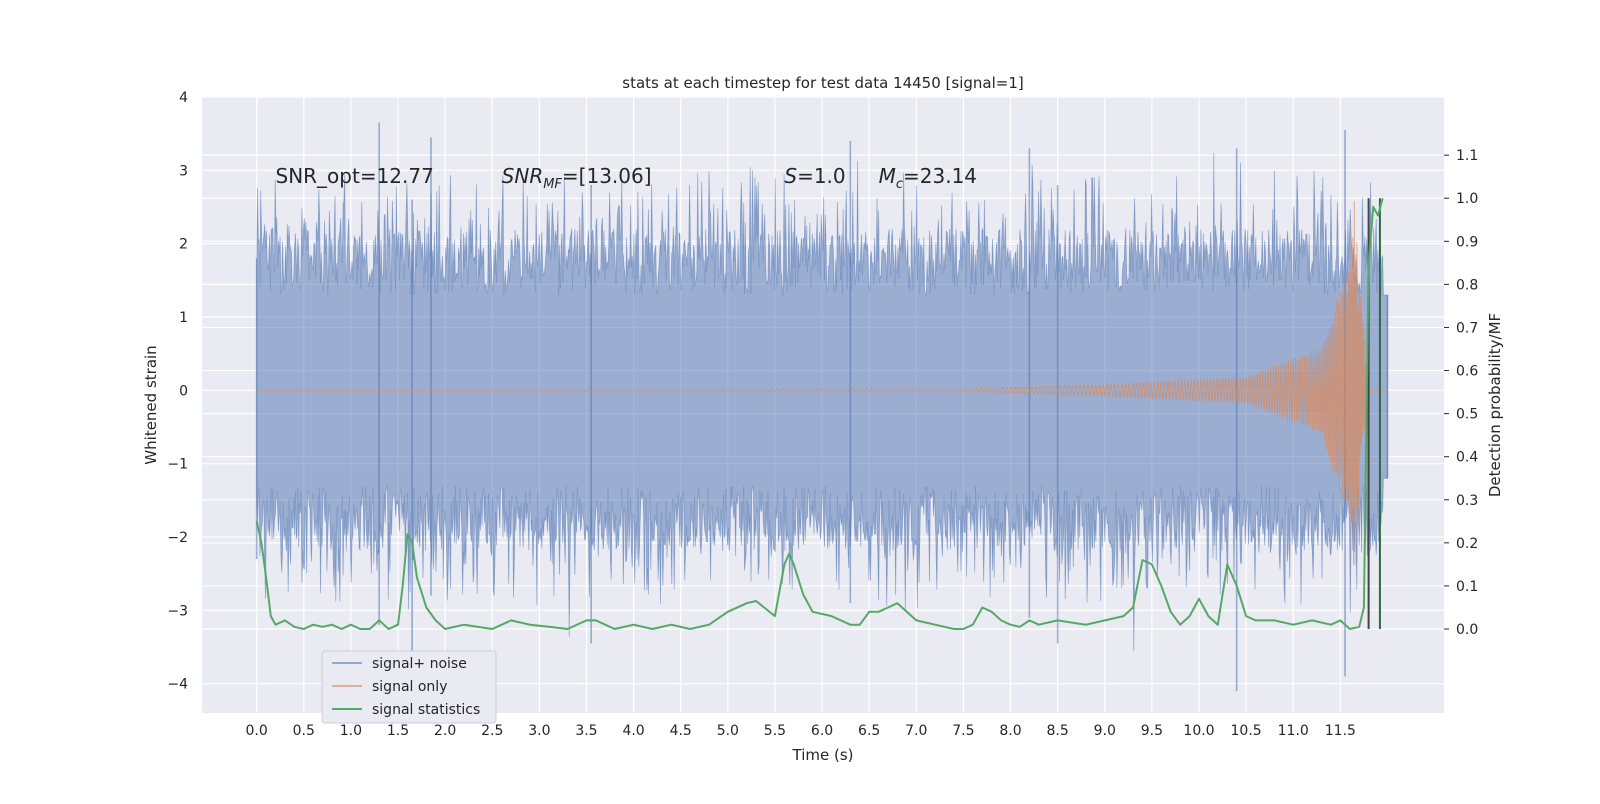 The width and height of the screenshot is (1600, 804). Describe the element at coordinates (1467, 587) in the screenshot. I see `y2-tick-label: 0.1` at that location.